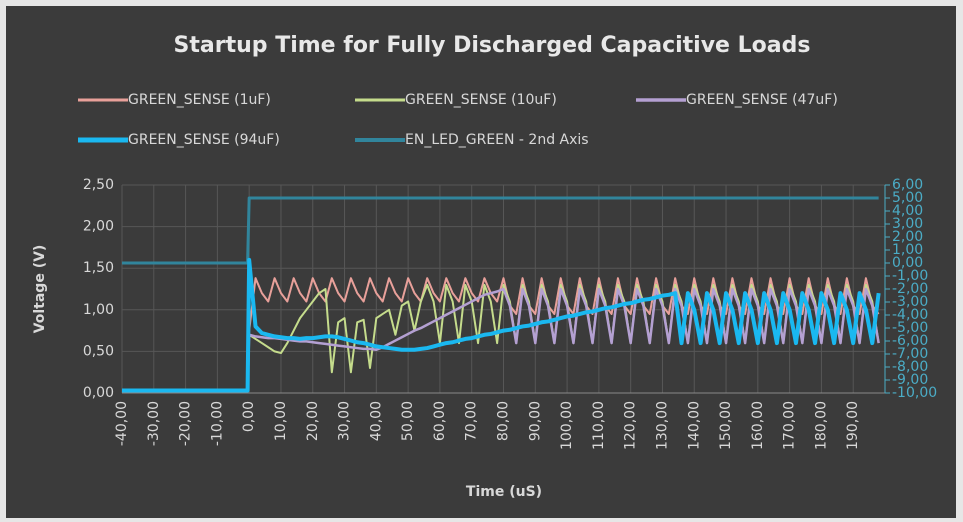 The height and width of the screenshot is (522, 963). What do you see at coordinates (408, 421) in the screenshot?
I see `x-tick-label: 50,00` at bounding box center [408, 421].